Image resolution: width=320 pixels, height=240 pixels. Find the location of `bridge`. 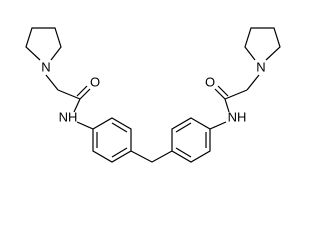

bridge is located at coordinates (151, 156).